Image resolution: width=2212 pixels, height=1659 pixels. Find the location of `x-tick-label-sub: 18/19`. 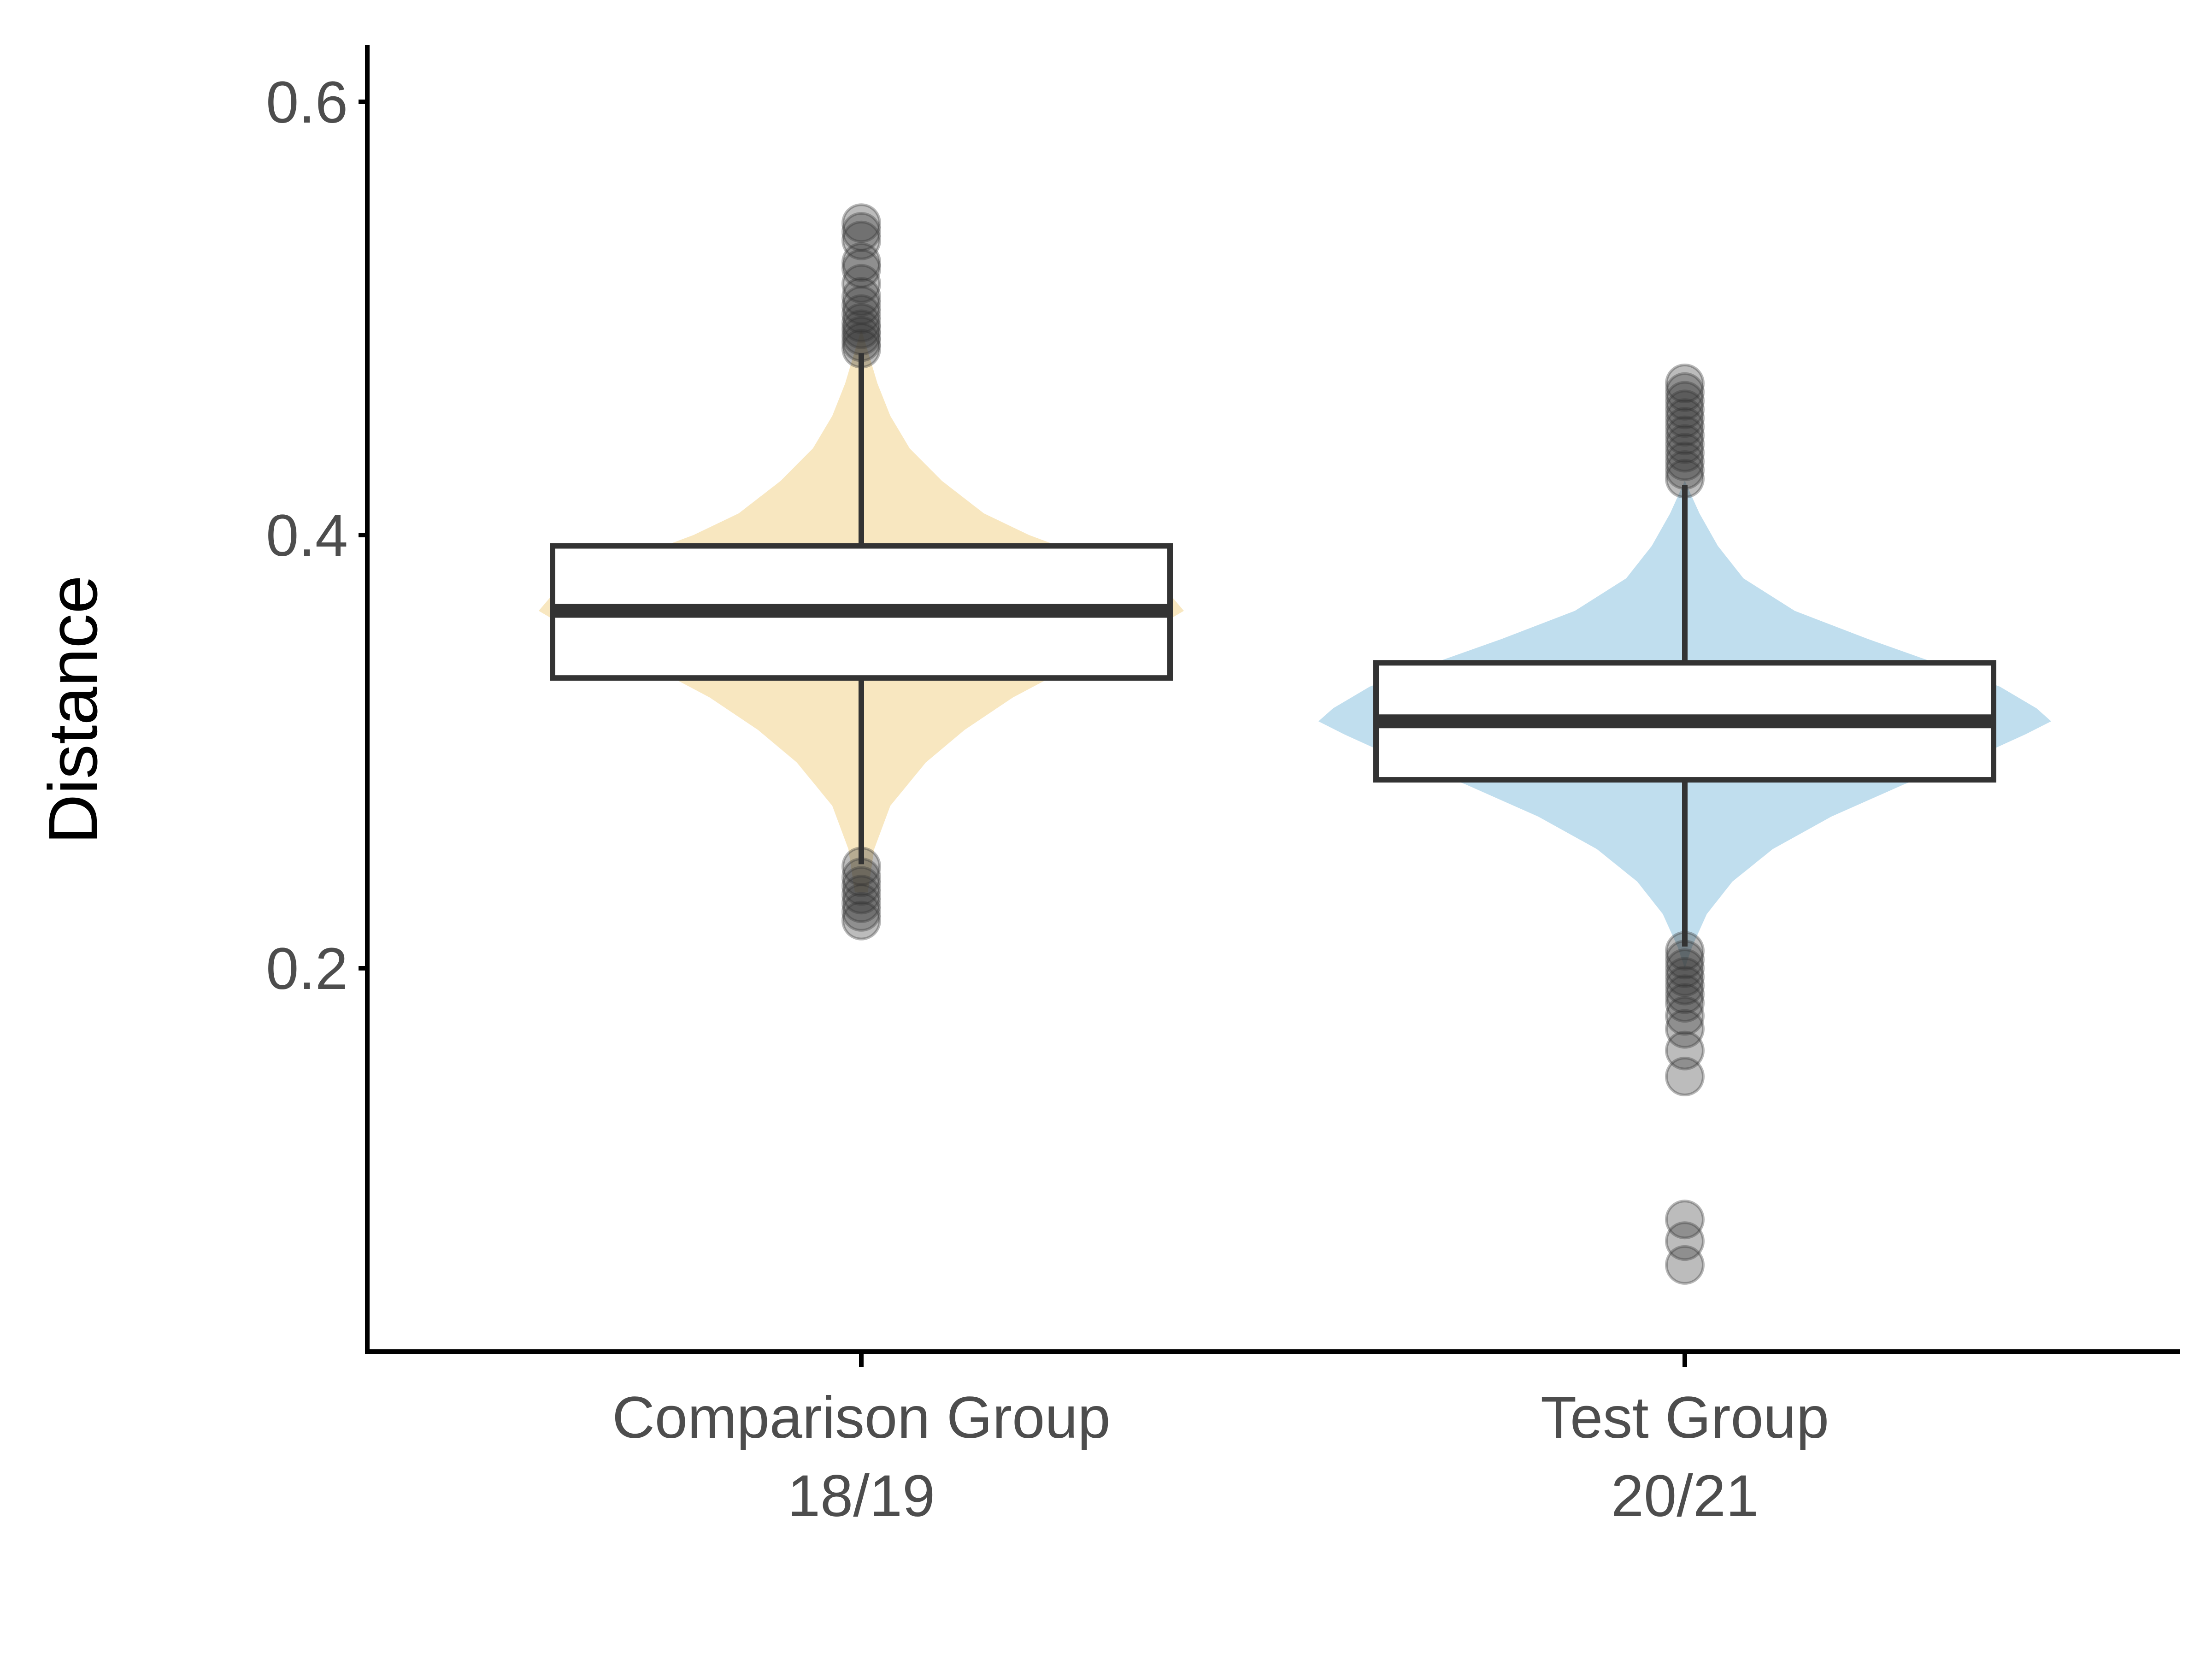

x-tick-label-sub: 18/19 is located at coordinates (861, 1496).